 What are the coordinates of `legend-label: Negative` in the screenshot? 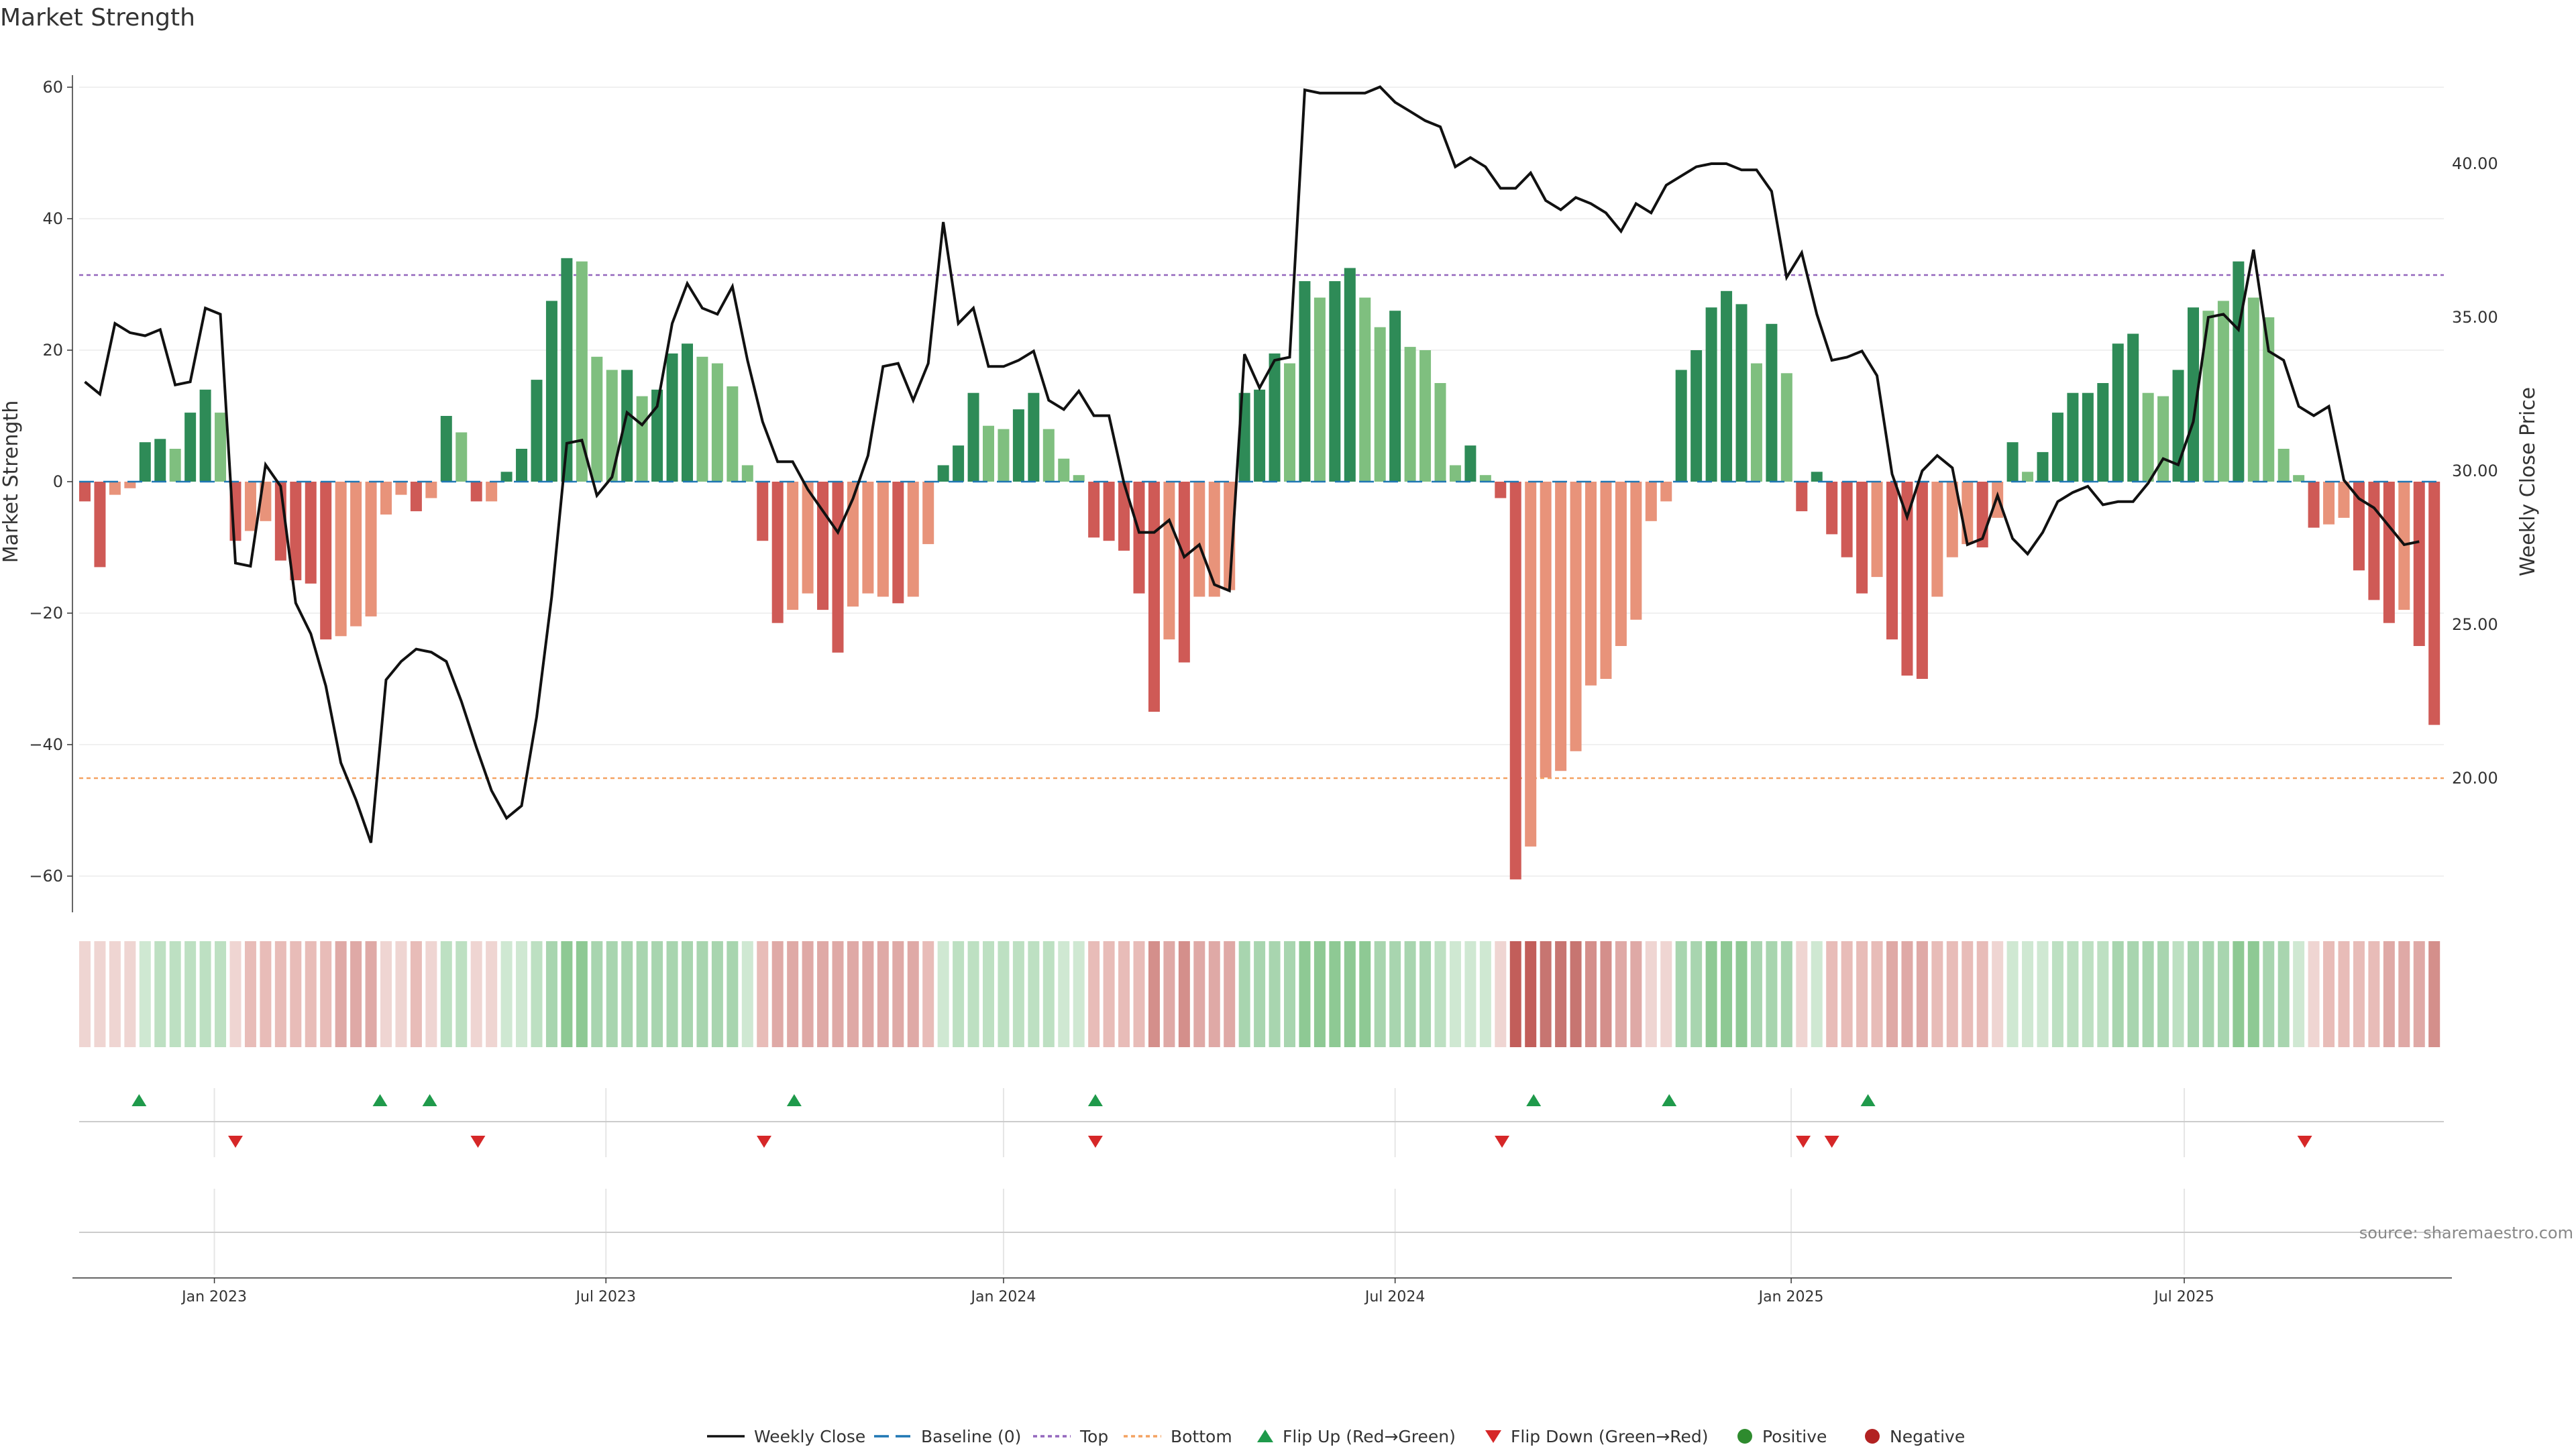 It's located at (1927, 1436).